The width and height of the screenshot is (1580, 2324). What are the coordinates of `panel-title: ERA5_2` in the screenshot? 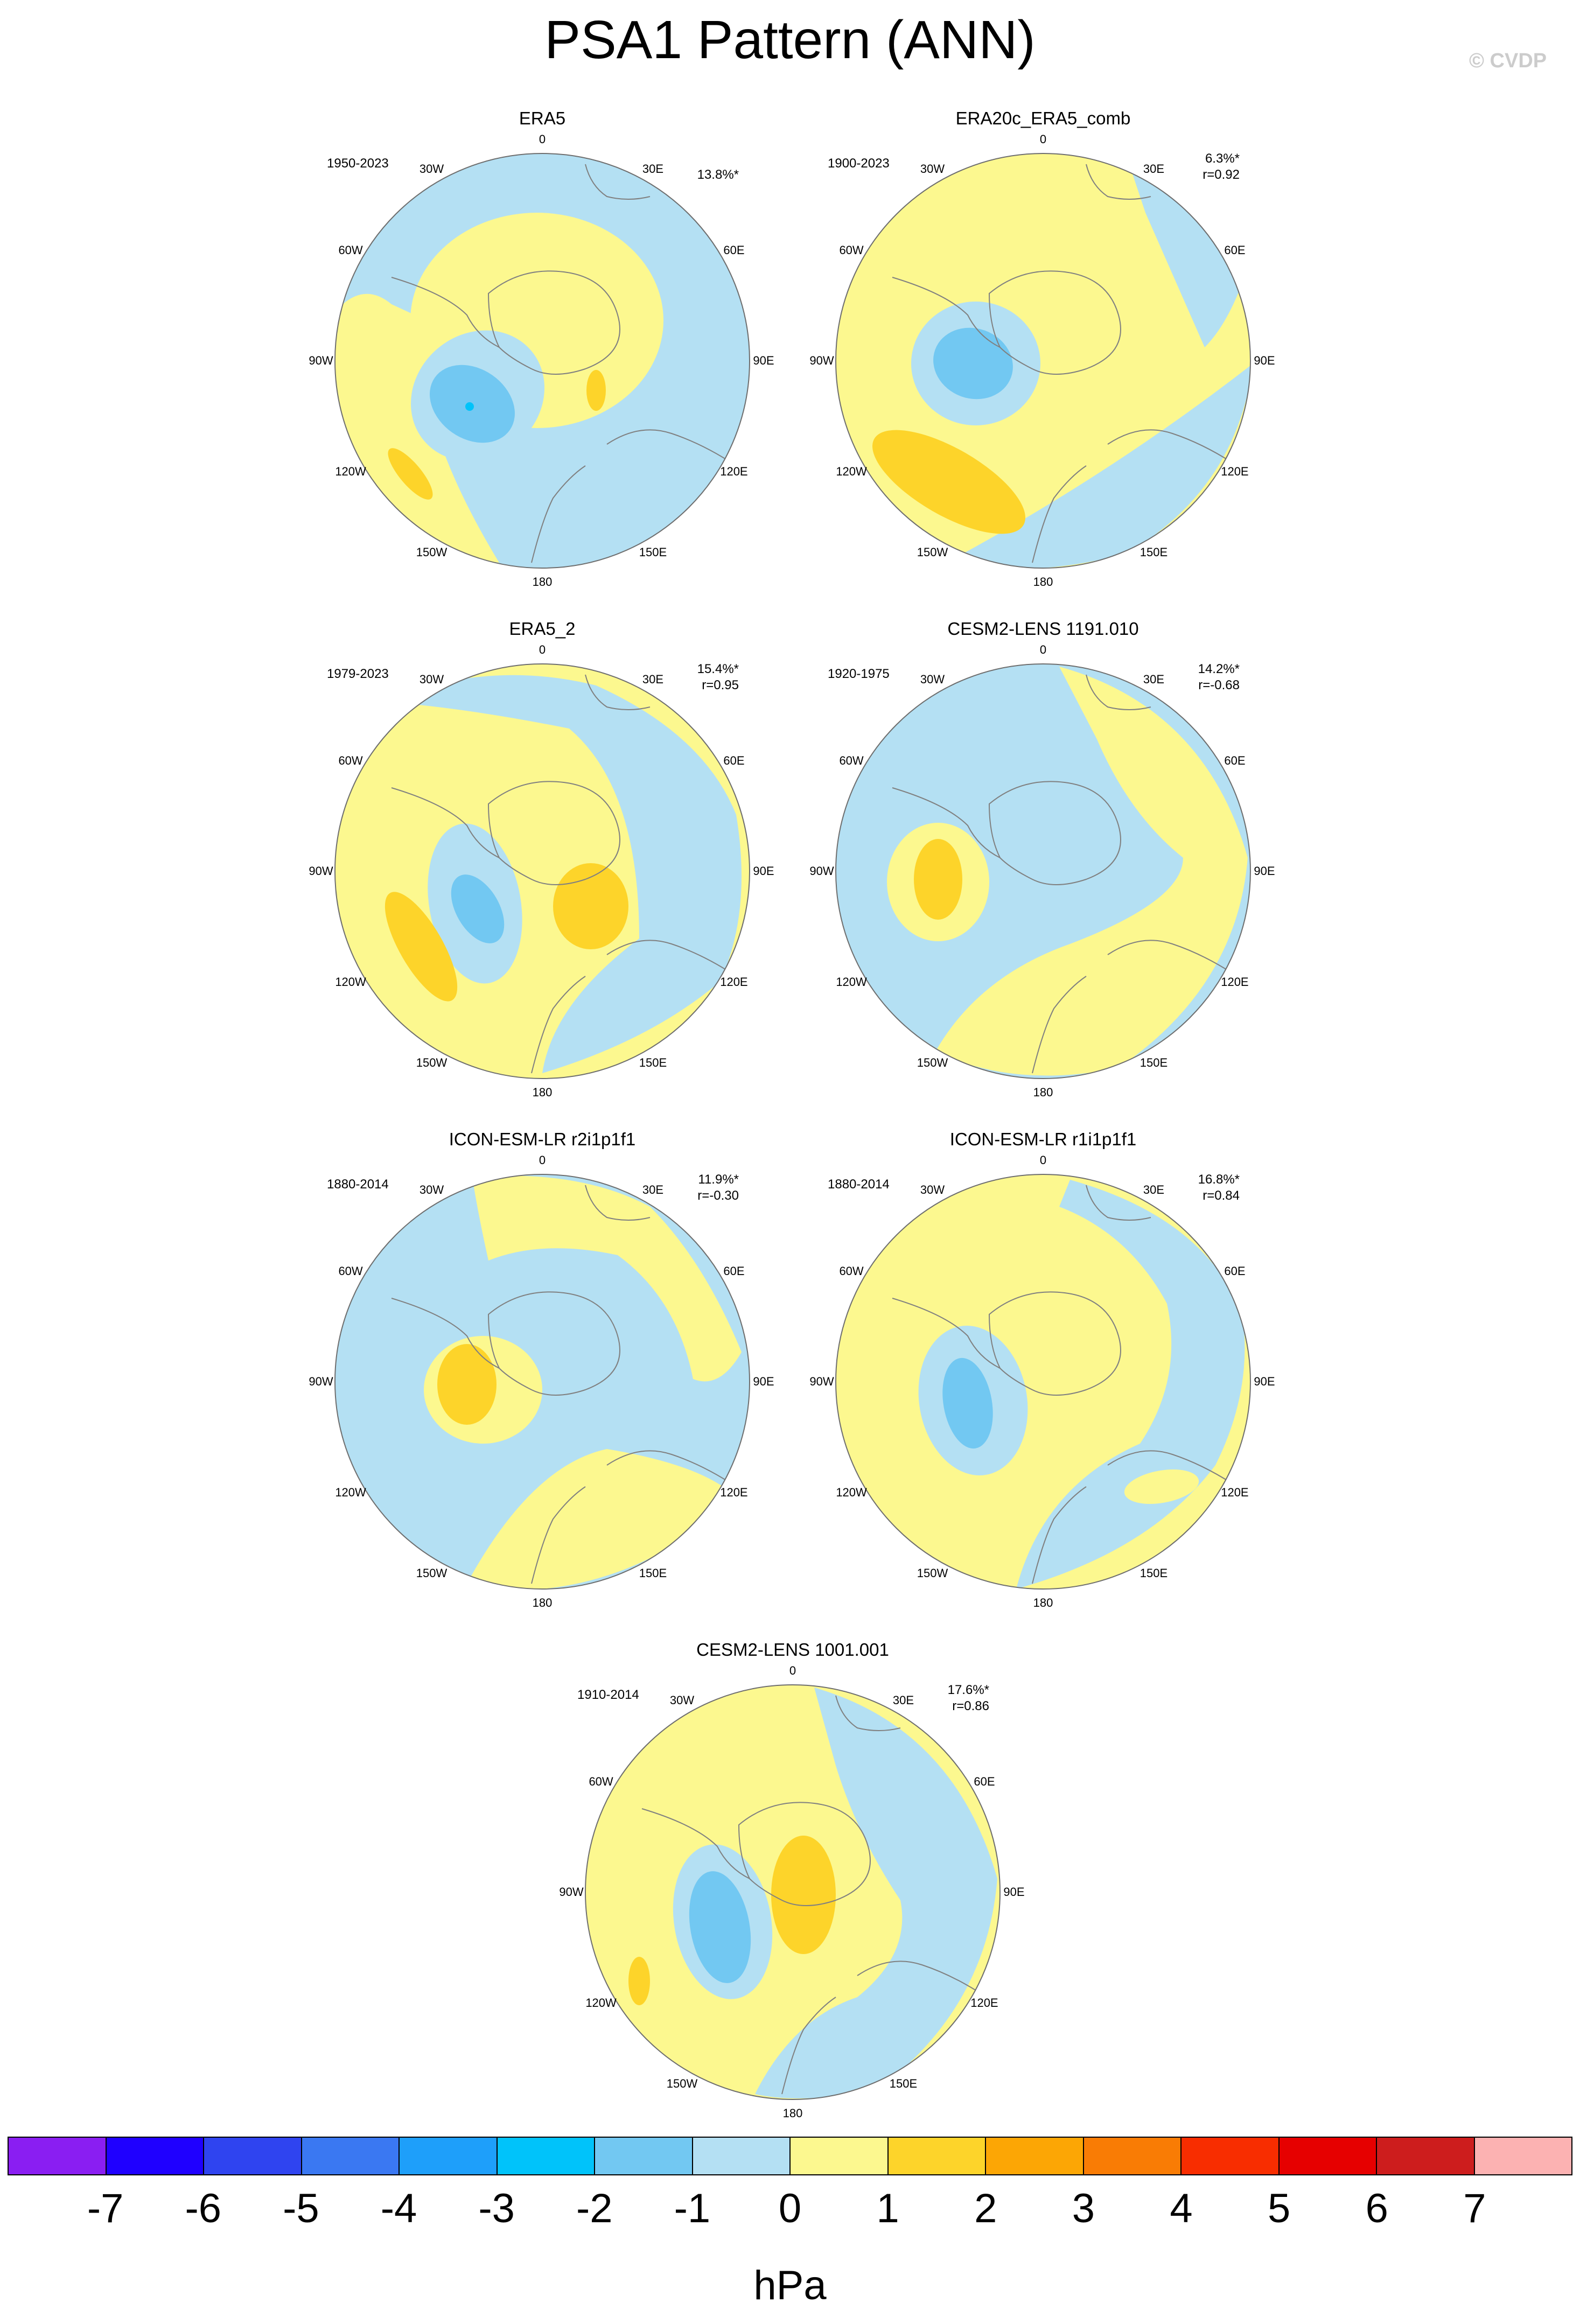 It's located at (542, 629).